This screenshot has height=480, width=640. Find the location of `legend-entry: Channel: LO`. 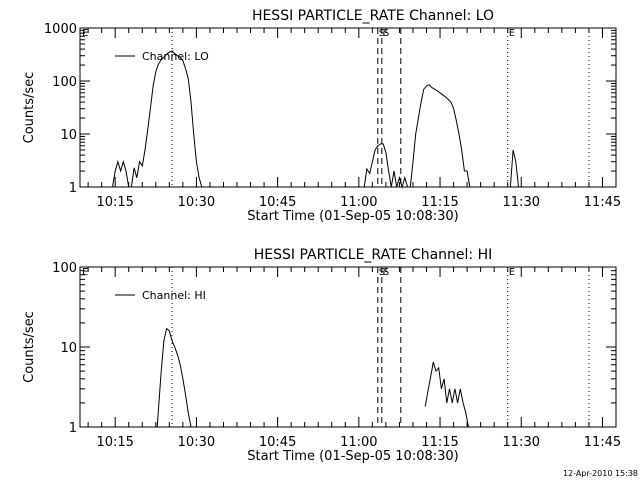

legend-entry: Channel: LO is located at coordinates (175, 56).